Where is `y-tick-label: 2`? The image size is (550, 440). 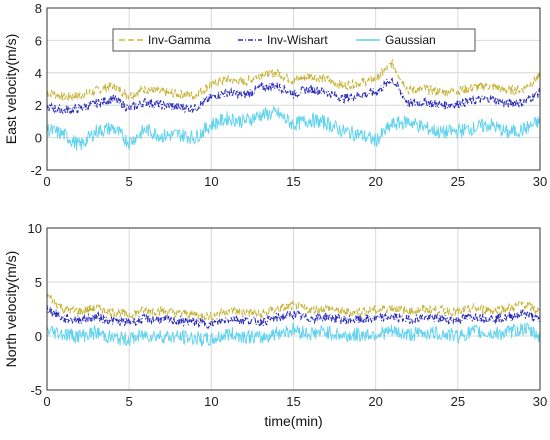
y-tick-label: 2 is located at coordinates (38, 105).